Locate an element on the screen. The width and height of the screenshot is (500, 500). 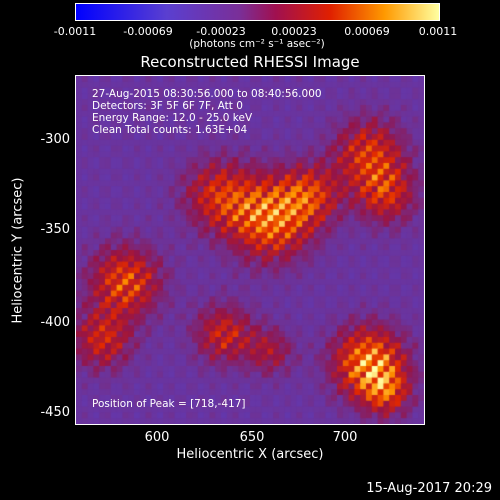
colorbar-tick: -0.00069 is located at coordinates (148, 31).